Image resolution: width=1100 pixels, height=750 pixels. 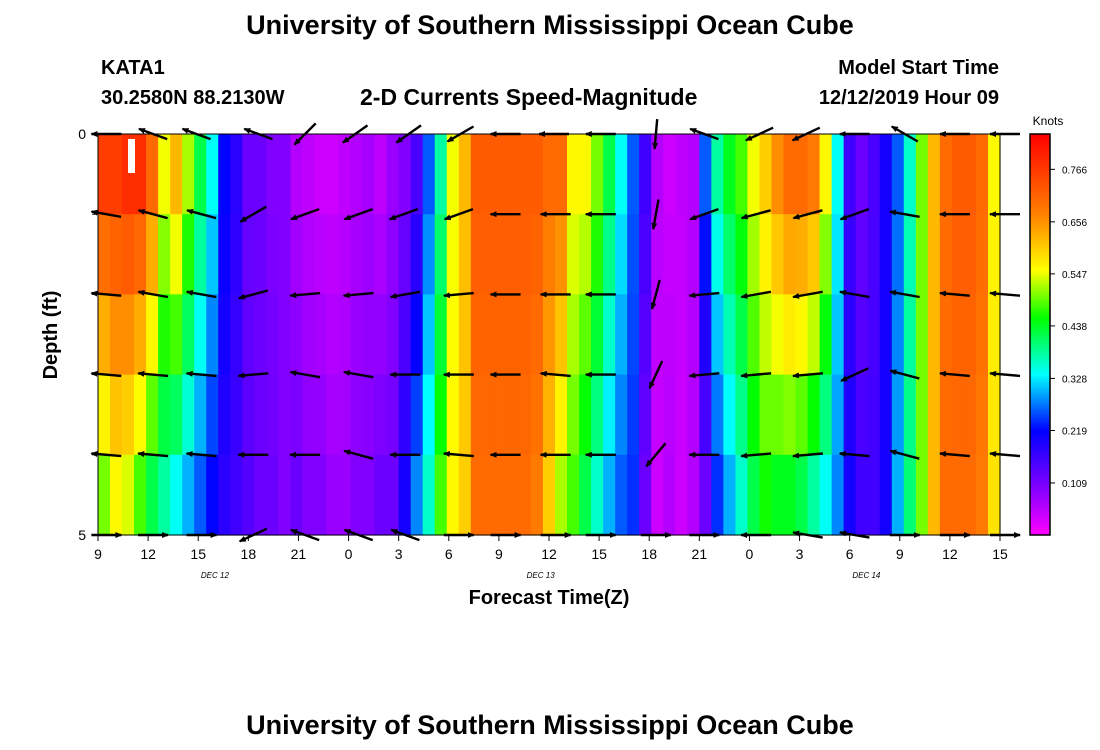 What do you see at coordinates (133, 68) in the screenshot?
I see `station-id: KATA1` at bounding box center [133, 68].